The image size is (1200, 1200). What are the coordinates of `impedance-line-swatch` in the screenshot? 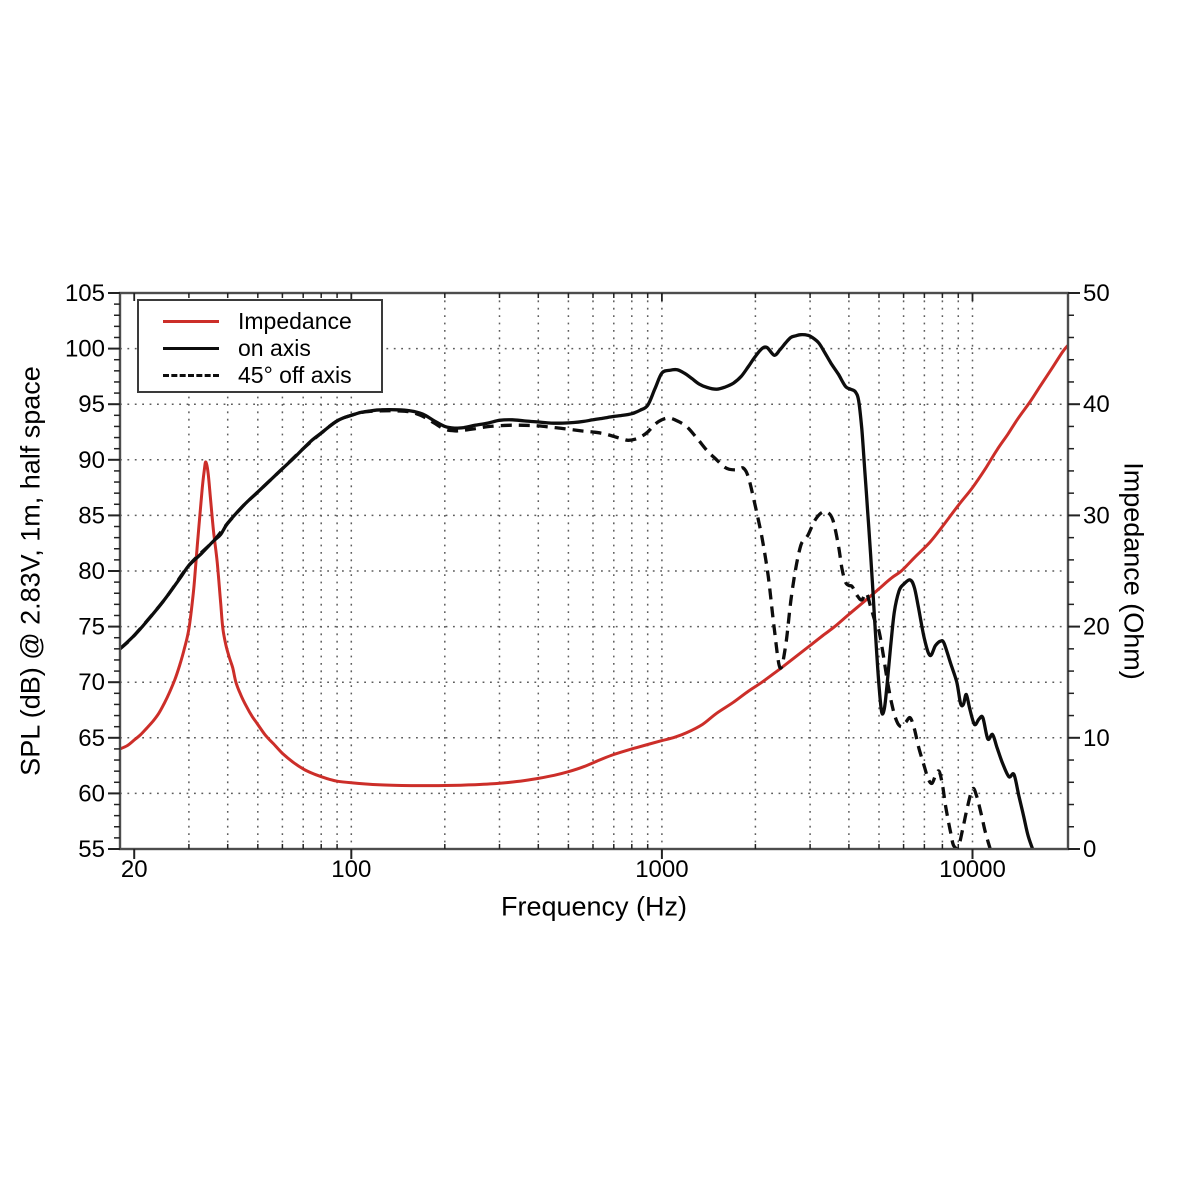 It's located at (191, 321).